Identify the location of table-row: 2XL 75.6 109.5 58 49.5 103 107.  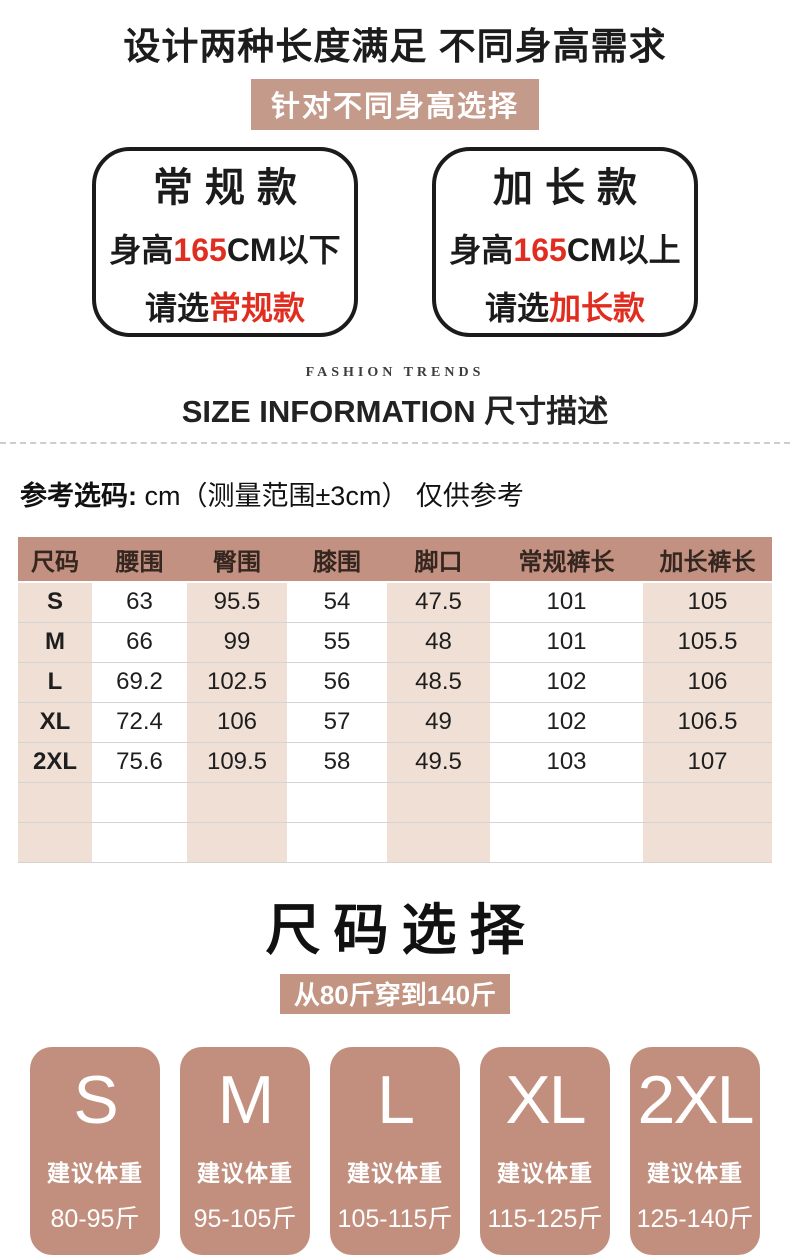
(395, 762).